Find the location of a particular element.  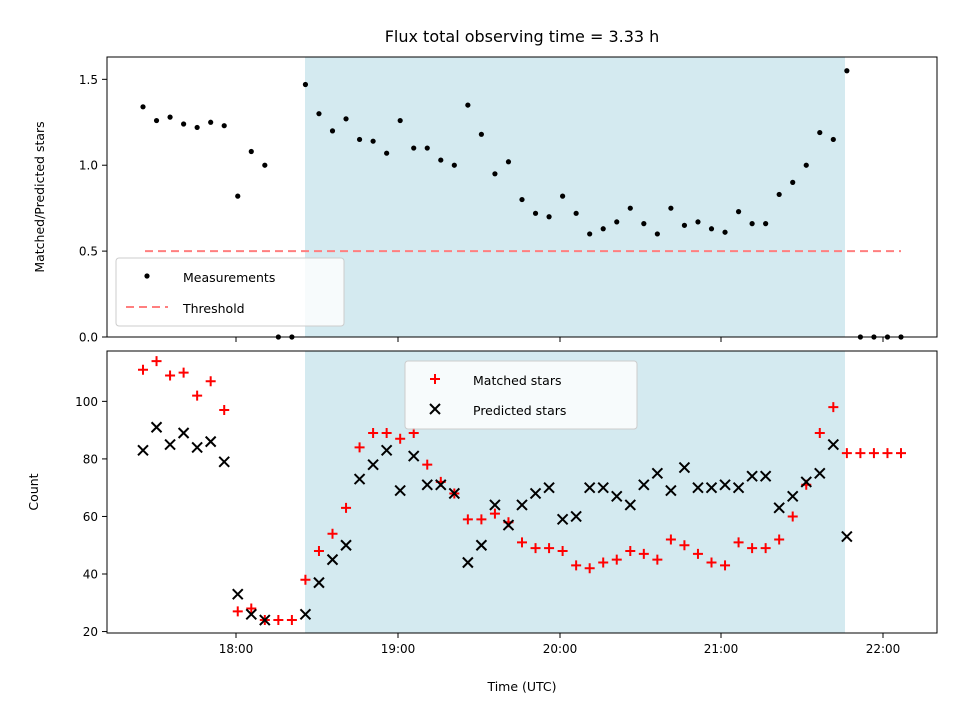

legend: Measurements Threshold is located at coordinates (230, 292).